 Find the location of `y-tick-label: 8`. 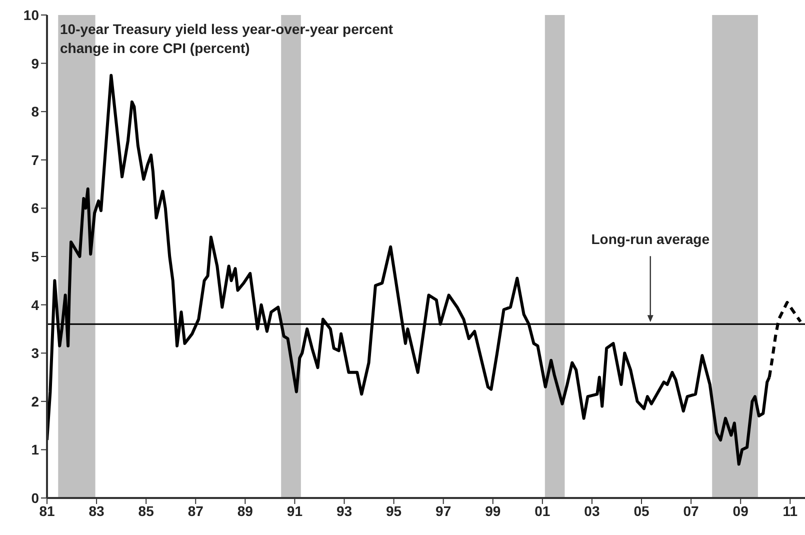

y-tick-label: 8 is located at coordinates (35, 112).